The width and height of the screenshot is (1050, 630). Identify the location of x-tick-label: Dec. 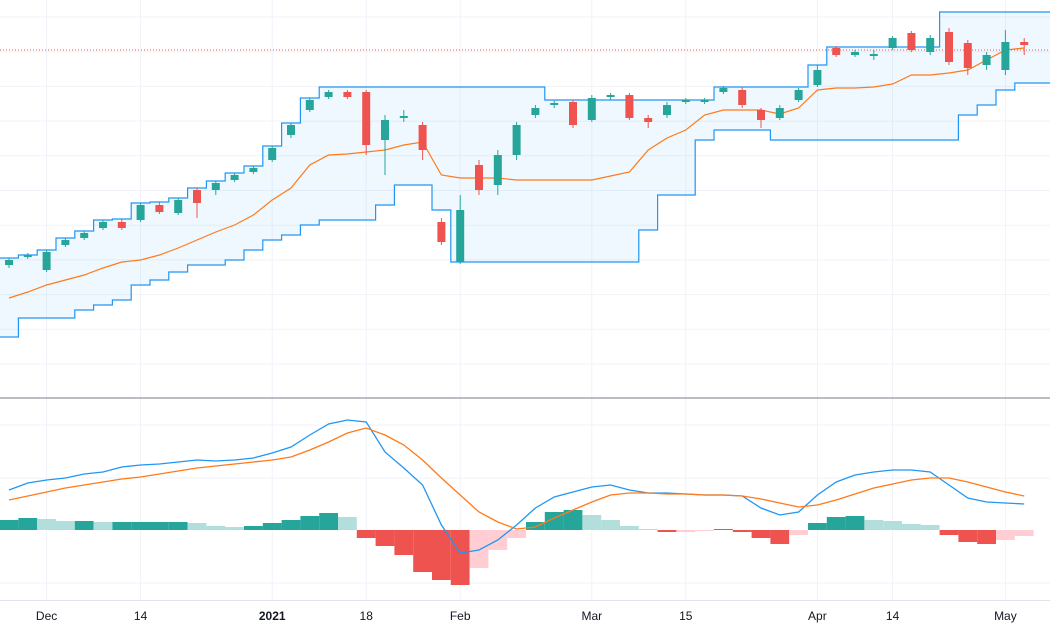
(46, 616).